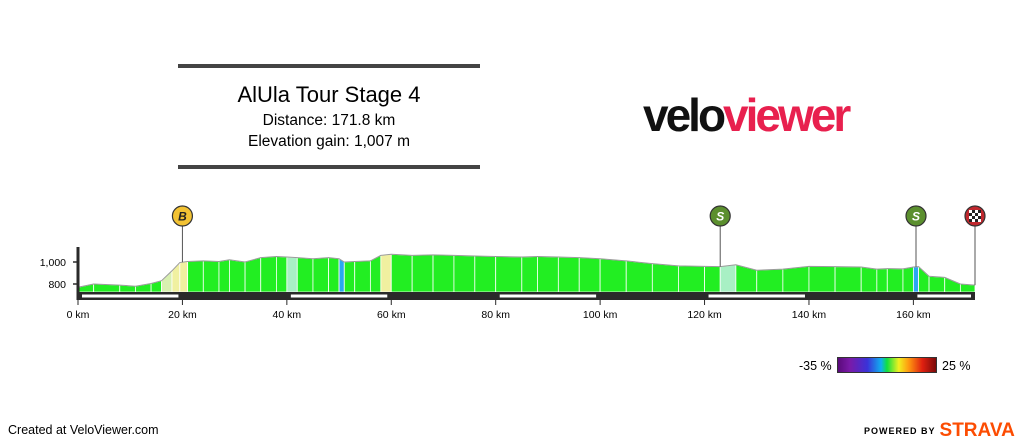  I want to click on y-tick-label: 800, so click(57, 285).